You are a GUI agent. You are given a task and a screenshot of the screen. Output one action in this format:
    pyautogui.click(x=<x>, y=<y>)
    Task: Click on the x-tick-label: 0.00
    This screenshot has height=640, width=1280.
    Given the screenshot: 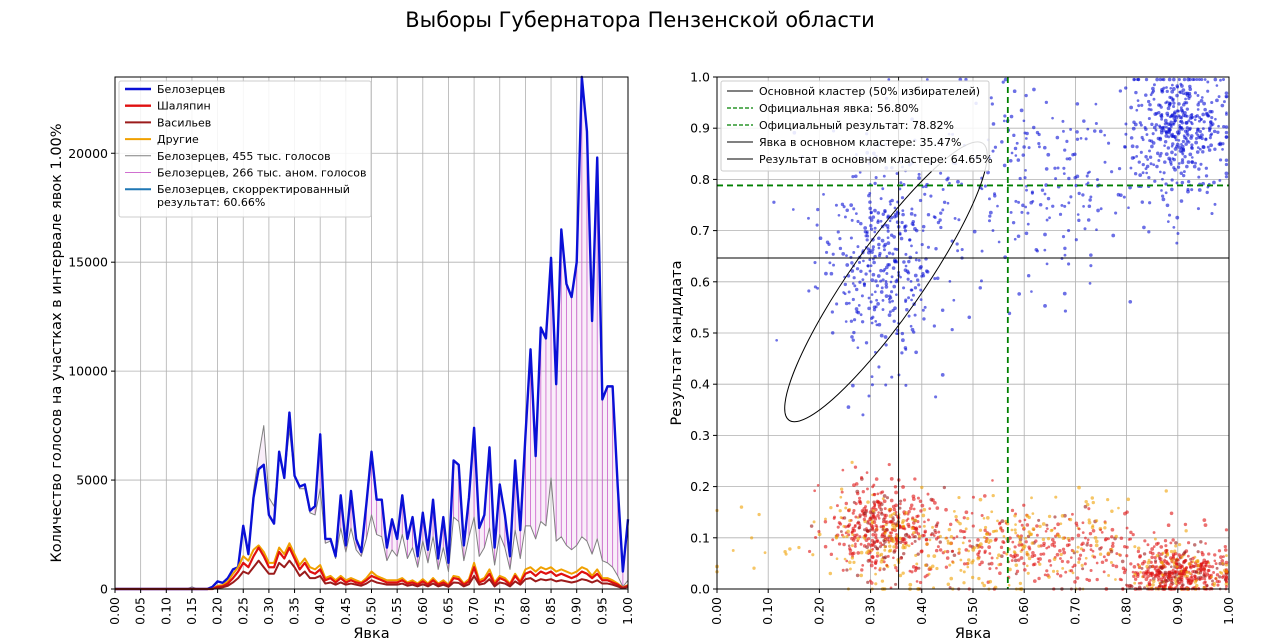 What is the action you would take?
    pyautogui.click(x=114, y=611)
    